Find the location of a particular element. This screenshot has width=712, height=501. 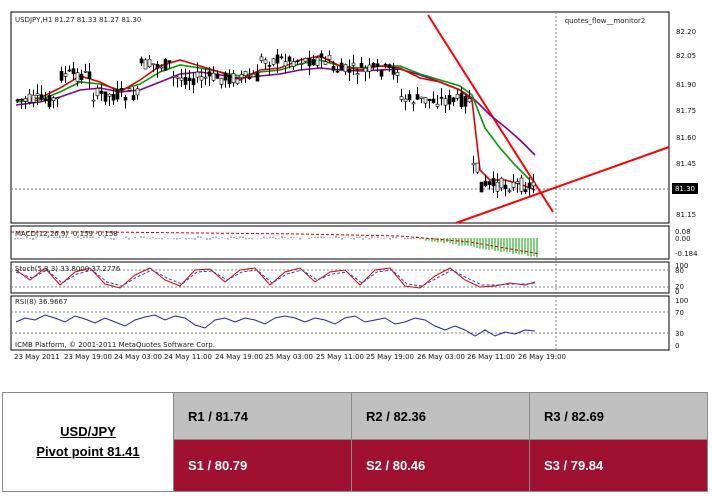

time-tick-label: 25 May 11:00 is located at coordinates (340, 357).